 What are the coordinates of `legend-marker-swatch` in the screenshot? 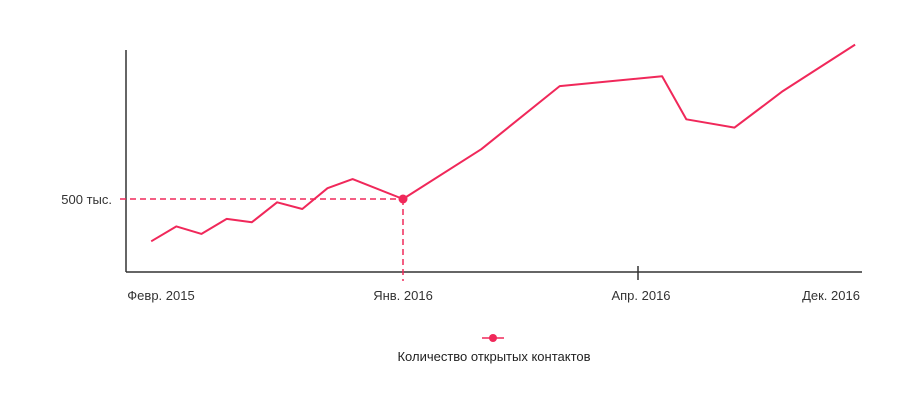 It's located at (493, 338).